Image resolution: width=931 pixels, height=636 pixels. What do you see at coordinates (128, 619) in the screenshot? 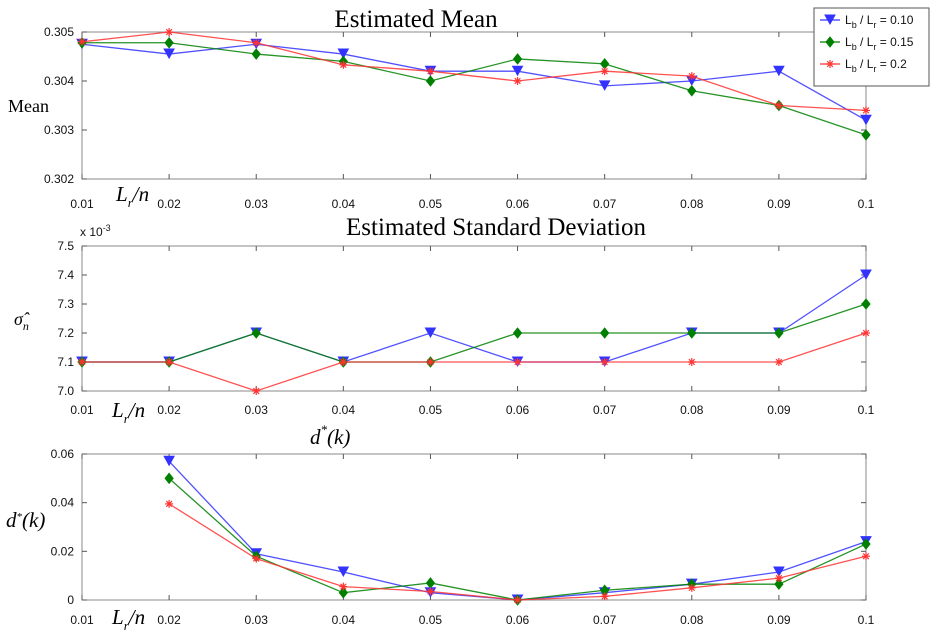
I see `dk-xlabel: Lr/n` at bounding box center [128, 619].